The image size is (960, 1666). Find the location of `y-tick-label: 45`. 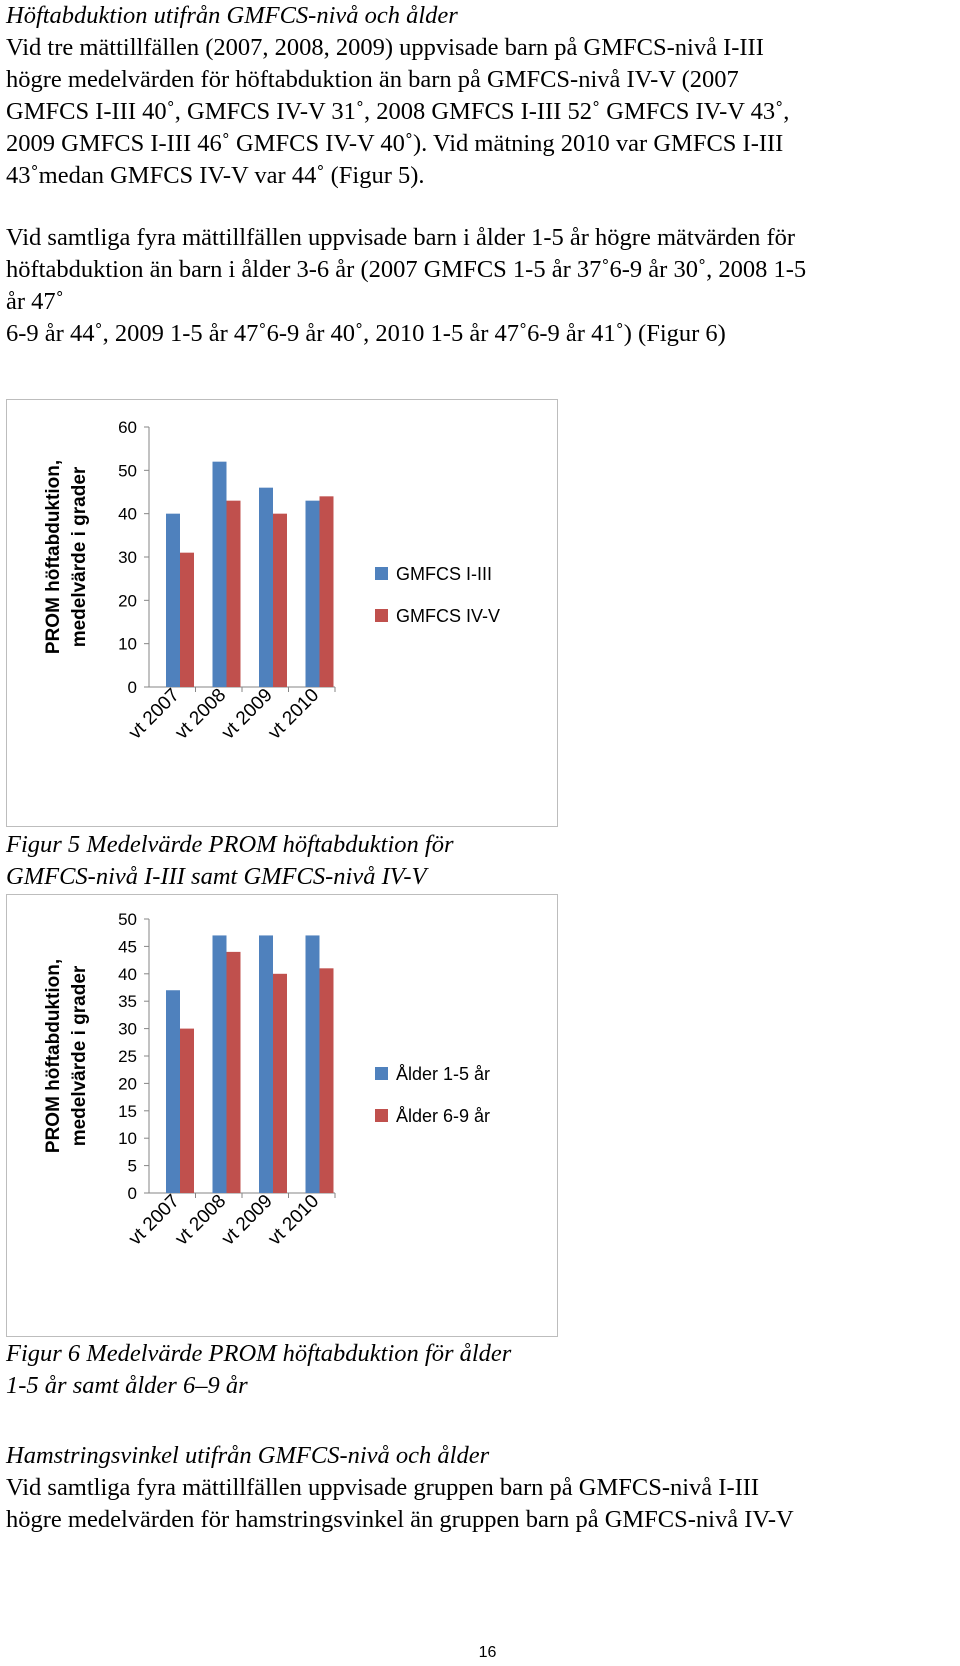

y-tick-label: 45 is located at coordinates (127, 946).